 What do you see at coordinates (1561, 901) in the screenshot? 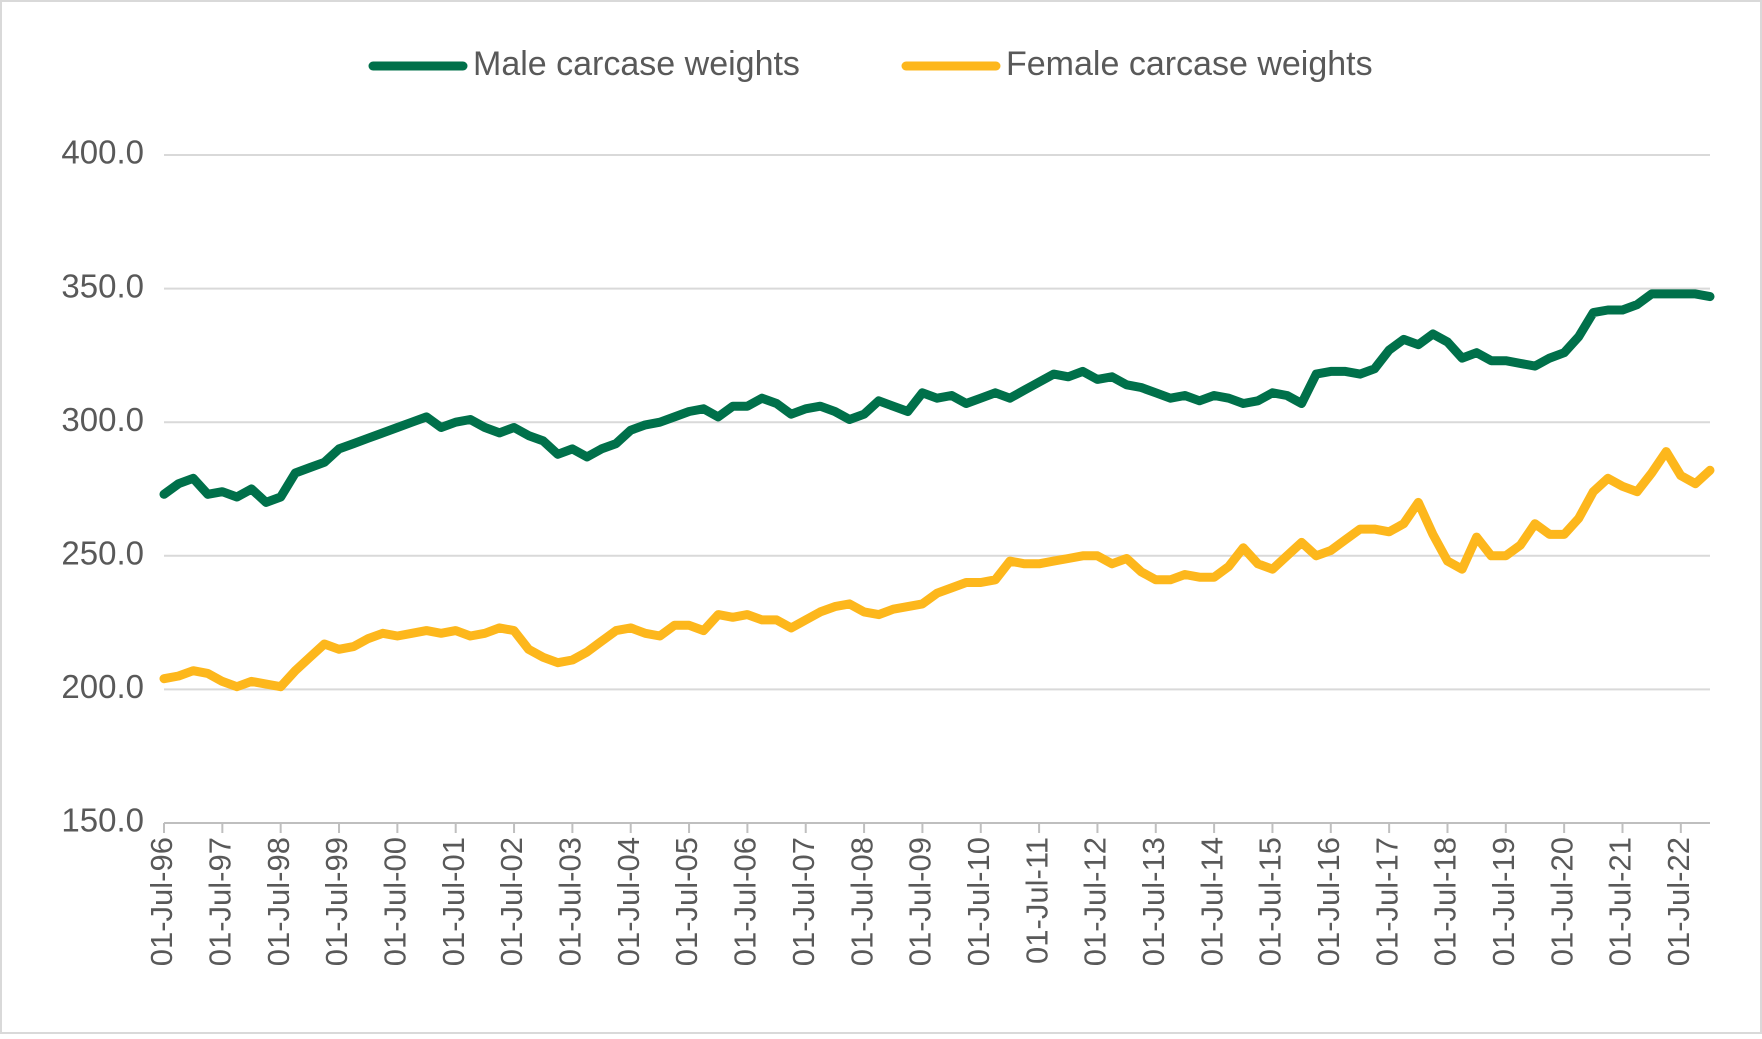
I see `x-tick-label: 01-Jul-20` at bounding box center [1561, 901].